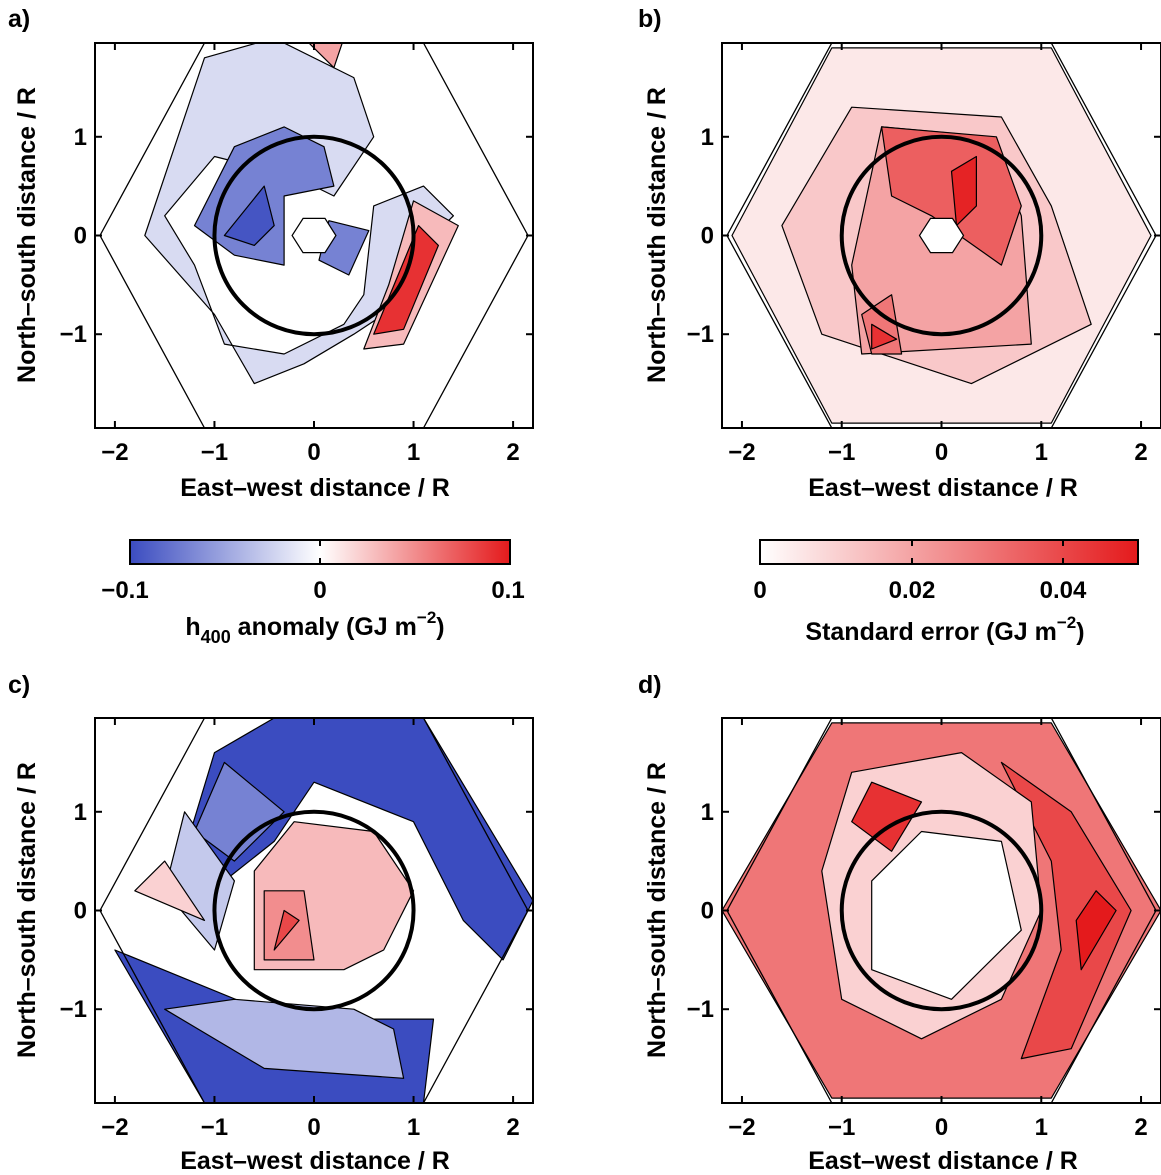 This screenshot has width=1161, height=1175. What do you see at coordinates (507, 590) in the screenshot?
I see `colorbar-tick: 0.1` at bounding box center [507, 590].